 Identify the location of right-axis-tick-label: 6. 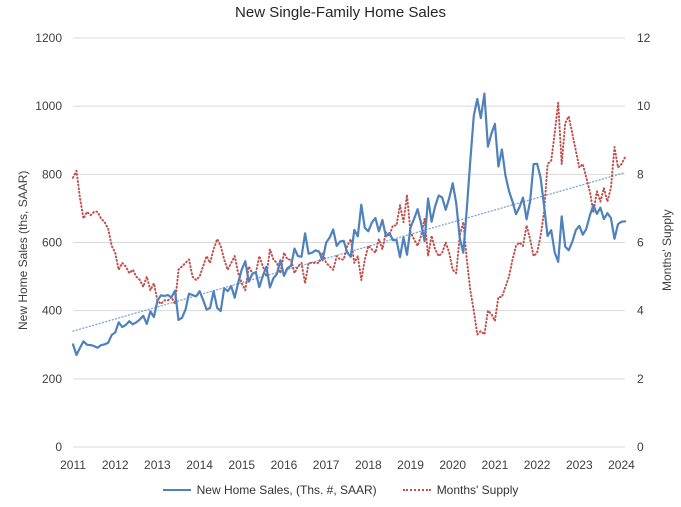
(640, 243).